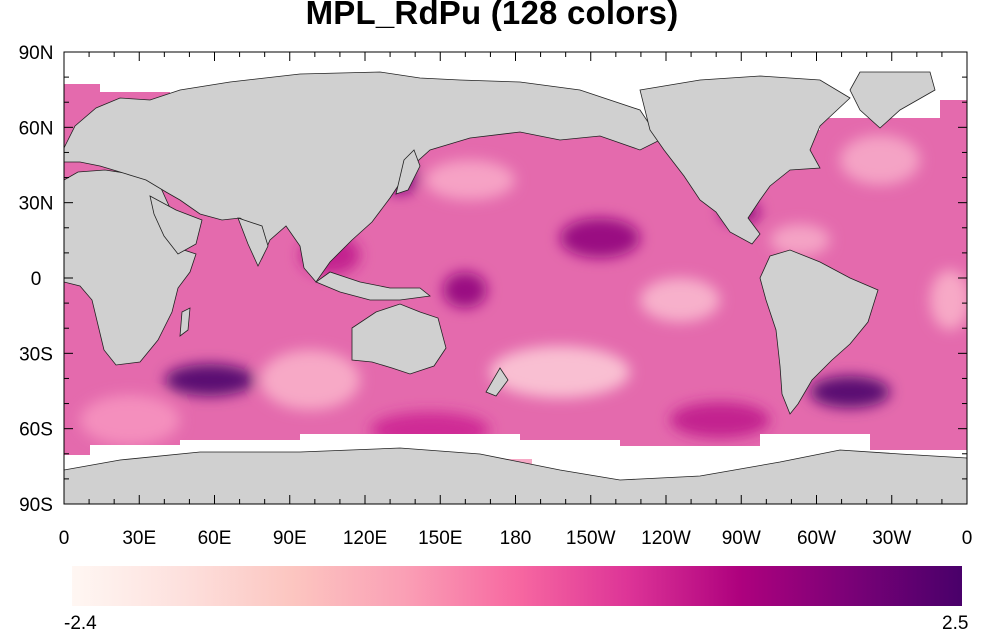 Image resolution: width=984 pixels, height=634 pixels. What do you see at coordinates (497, 382) in the screenshot?
I see `new-zealand` at bounding box center [497, 382].